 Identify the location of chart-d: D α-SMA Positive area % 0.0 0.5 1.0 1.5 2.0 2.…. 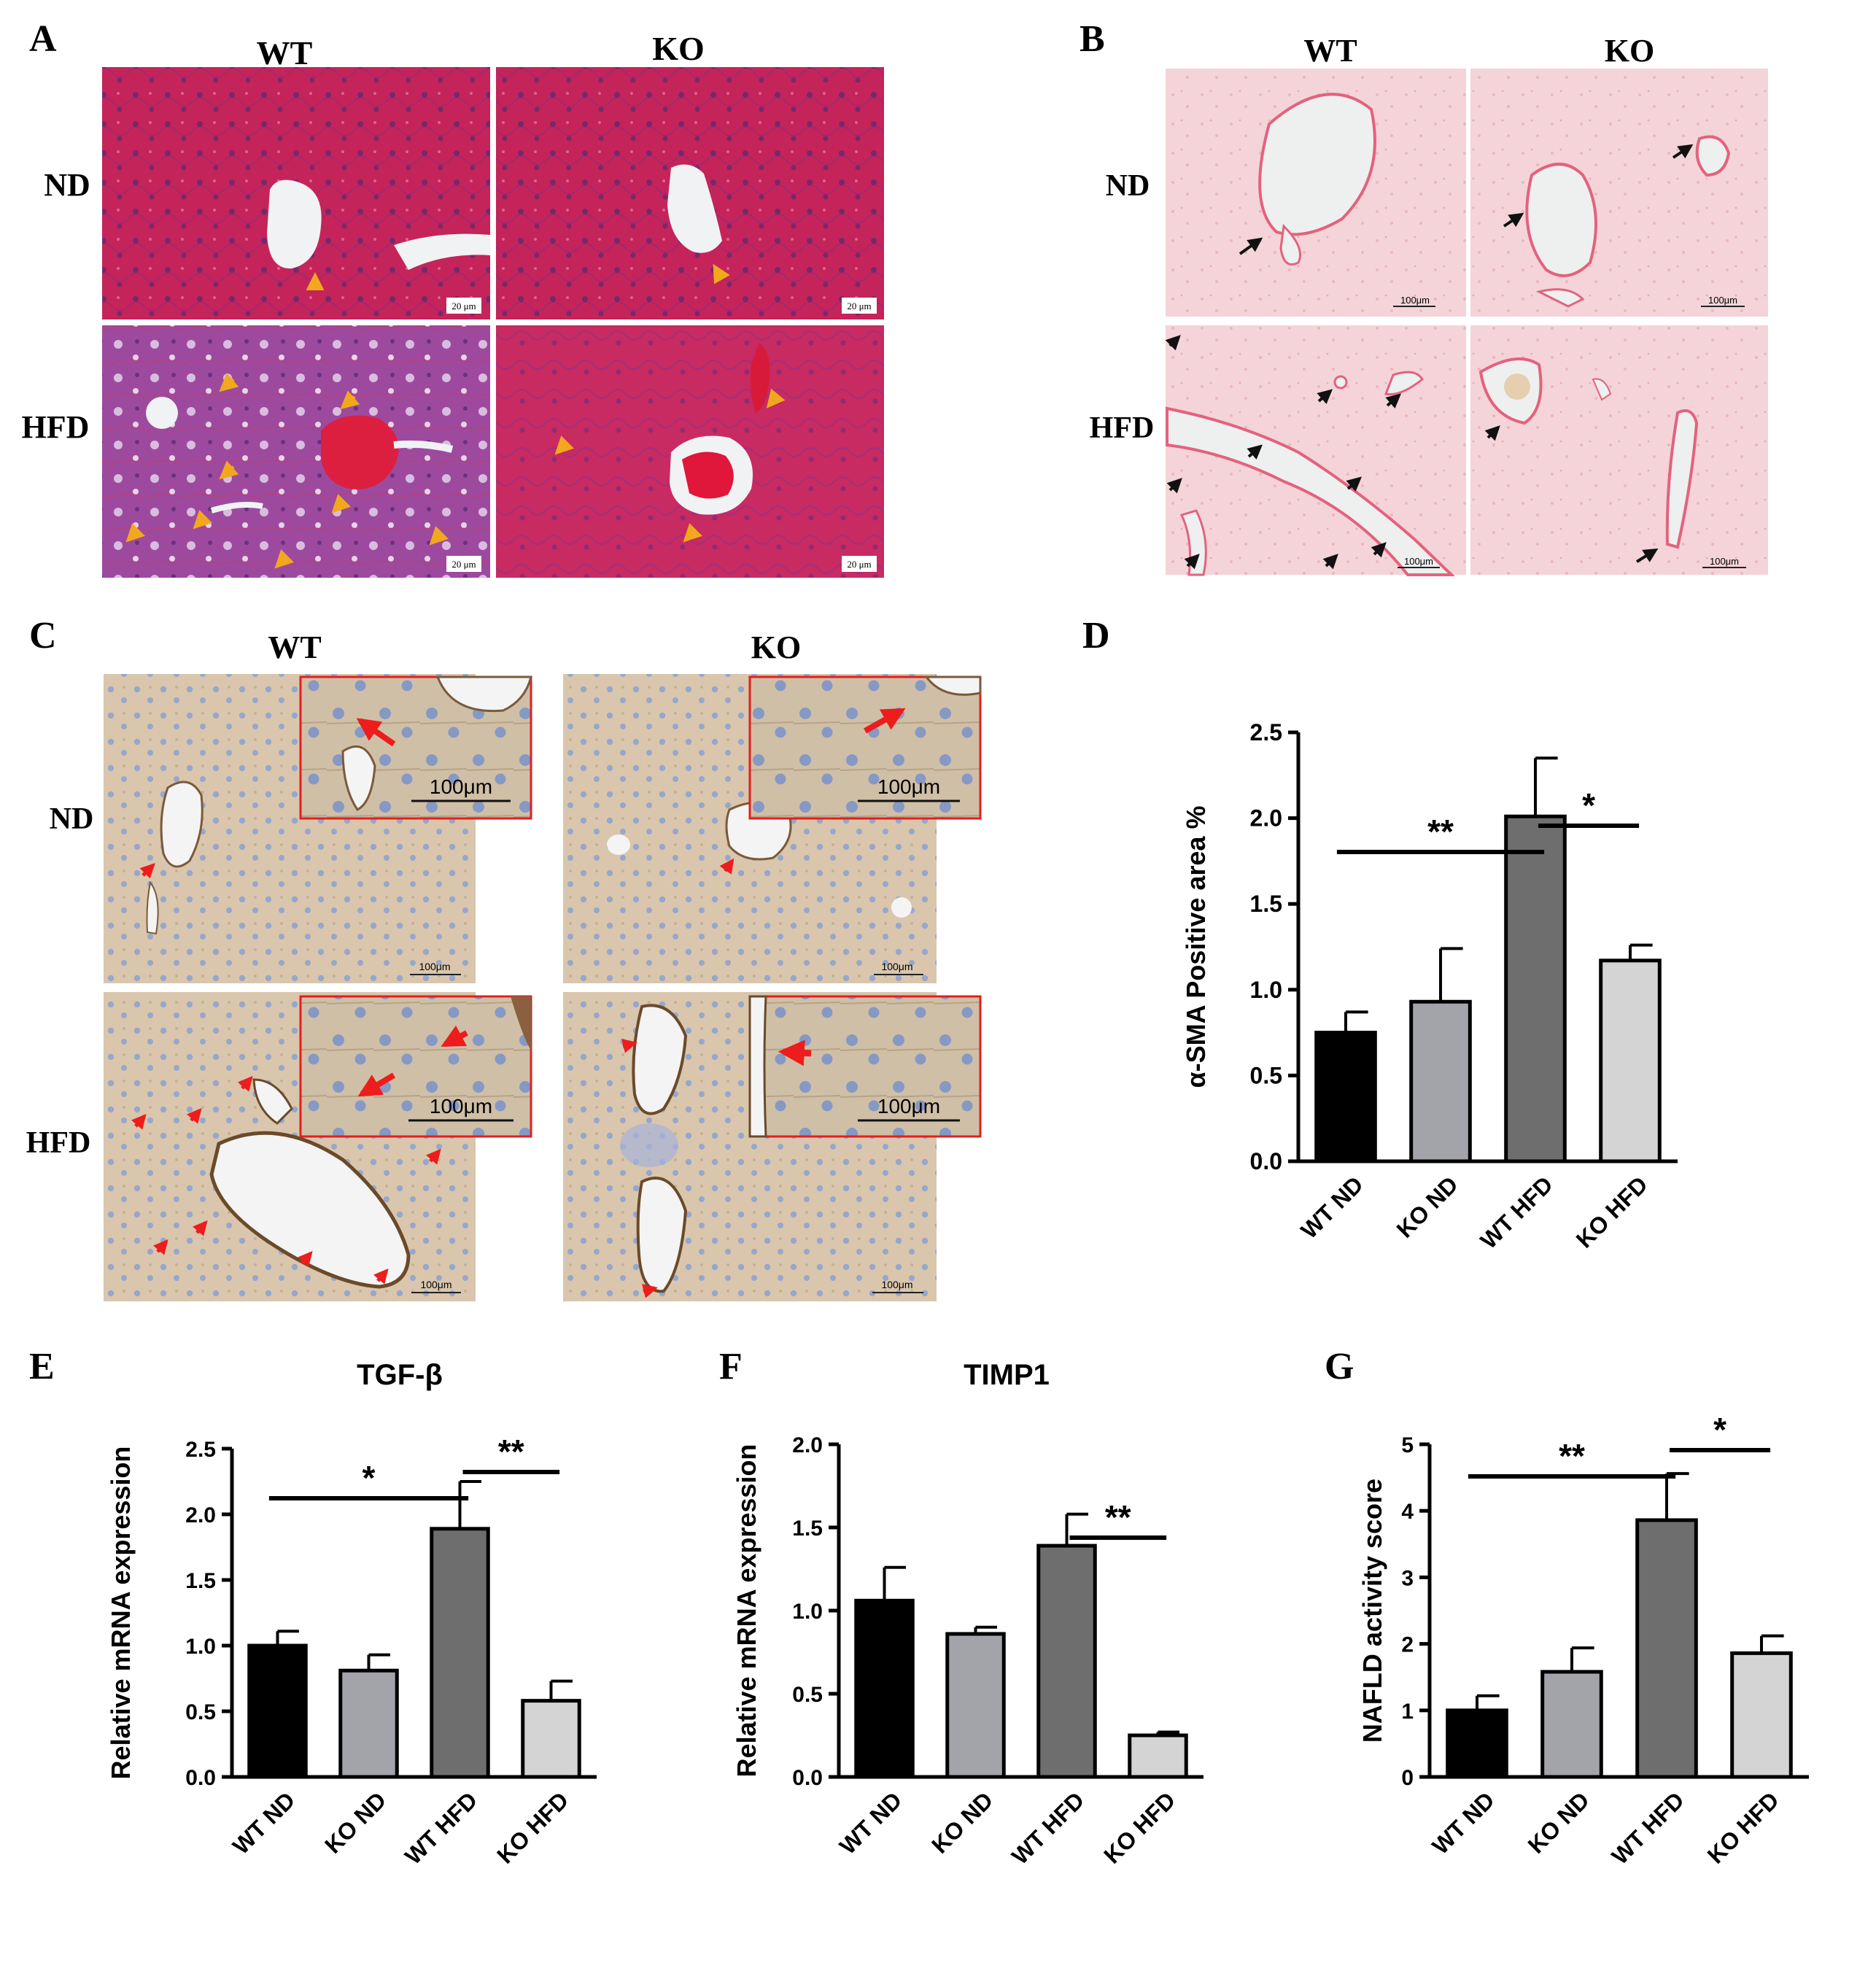
(1380, 934).